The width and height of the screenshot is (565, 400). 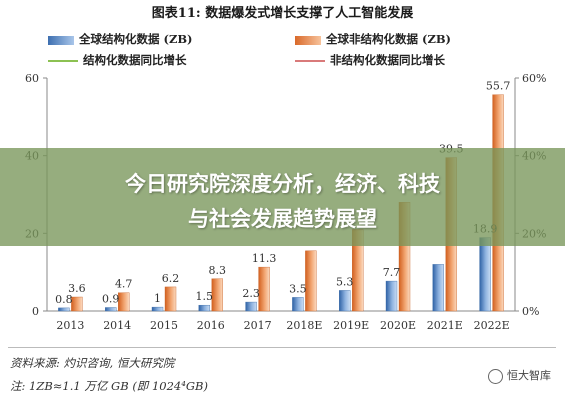 I want to click on legend-swatch-structured-growth, so click(x=63, y=61).